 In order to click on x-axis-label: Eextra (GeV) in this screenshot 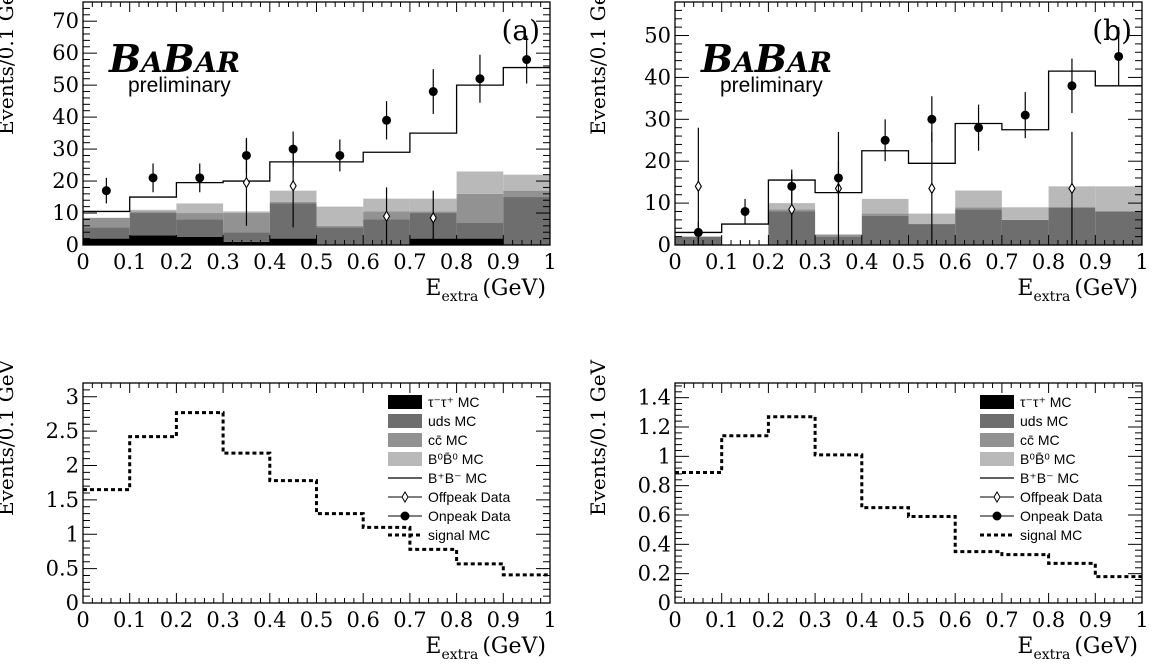, I will do `click(1077, 648)`.